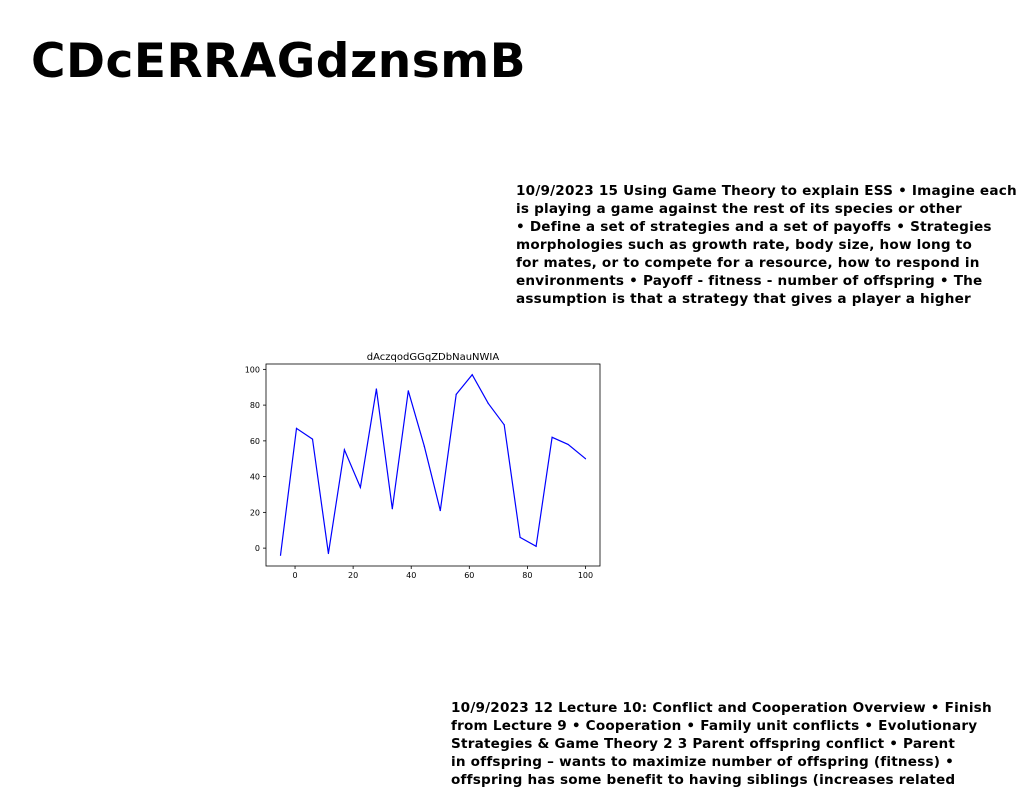 This screenshot has height=789, width=1024. I want to click on chart-plot-frame, so click(433, 465).